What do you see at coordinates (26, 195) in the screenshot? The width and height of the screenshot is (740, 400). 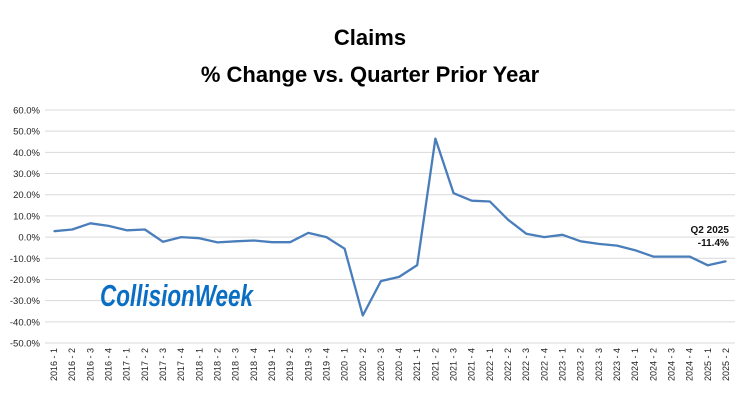 I see `y-tick-label: 20.0%` at bounding box center [26, 195].